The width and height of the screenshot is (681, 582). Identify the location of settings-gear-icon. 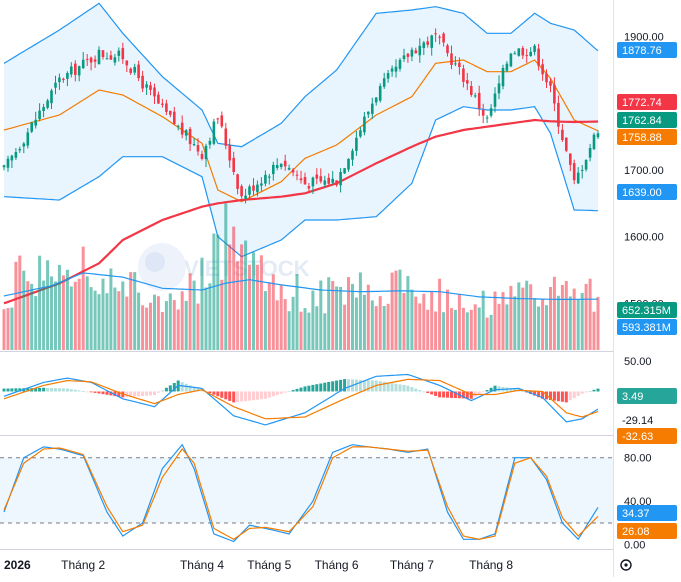
(626, 565).